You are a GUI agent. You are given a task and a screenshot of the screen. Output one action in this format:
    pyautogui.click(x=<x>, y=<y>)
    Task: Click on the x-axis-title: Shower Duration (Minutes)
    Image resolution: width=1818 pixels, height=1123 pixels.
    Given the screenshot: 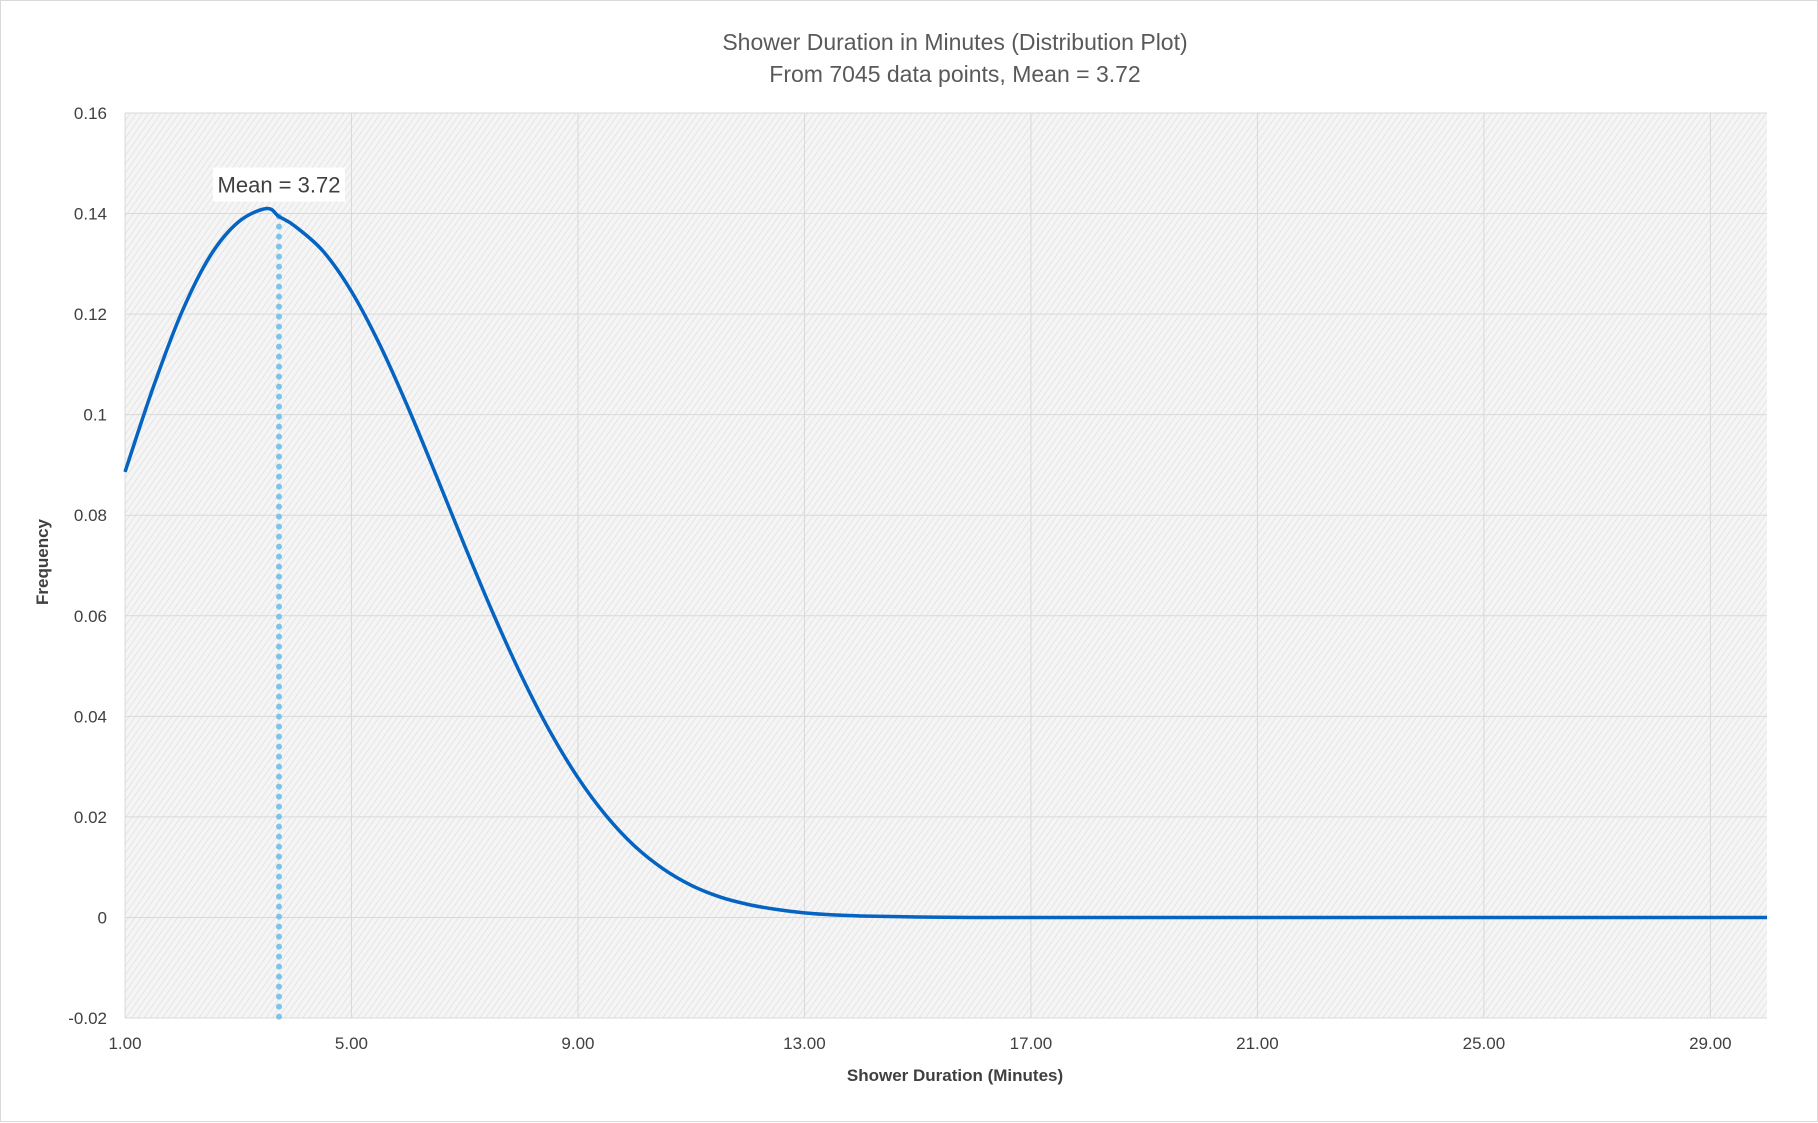 What is the action you would take?
    pyautogui.click(x=955, y=1075)
    